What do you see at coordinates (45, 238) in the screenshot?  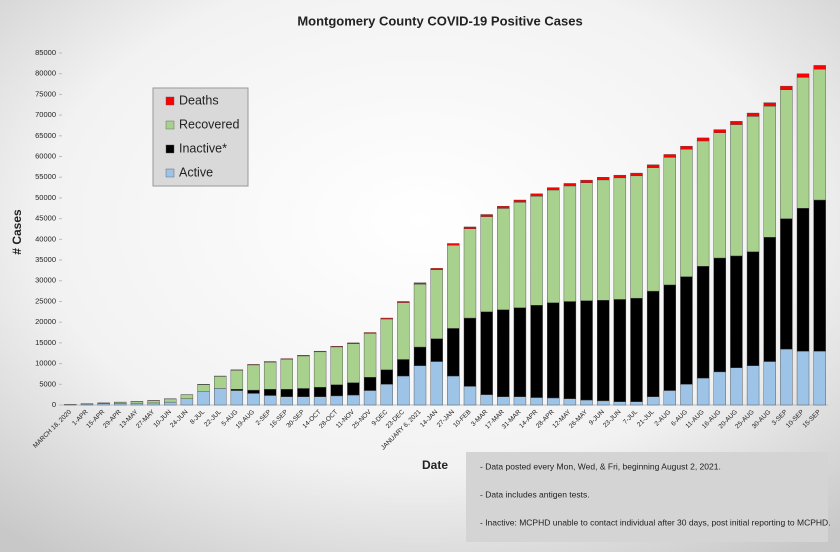 I see `y-tick-label: 40000` at bounding box center [45, 238].